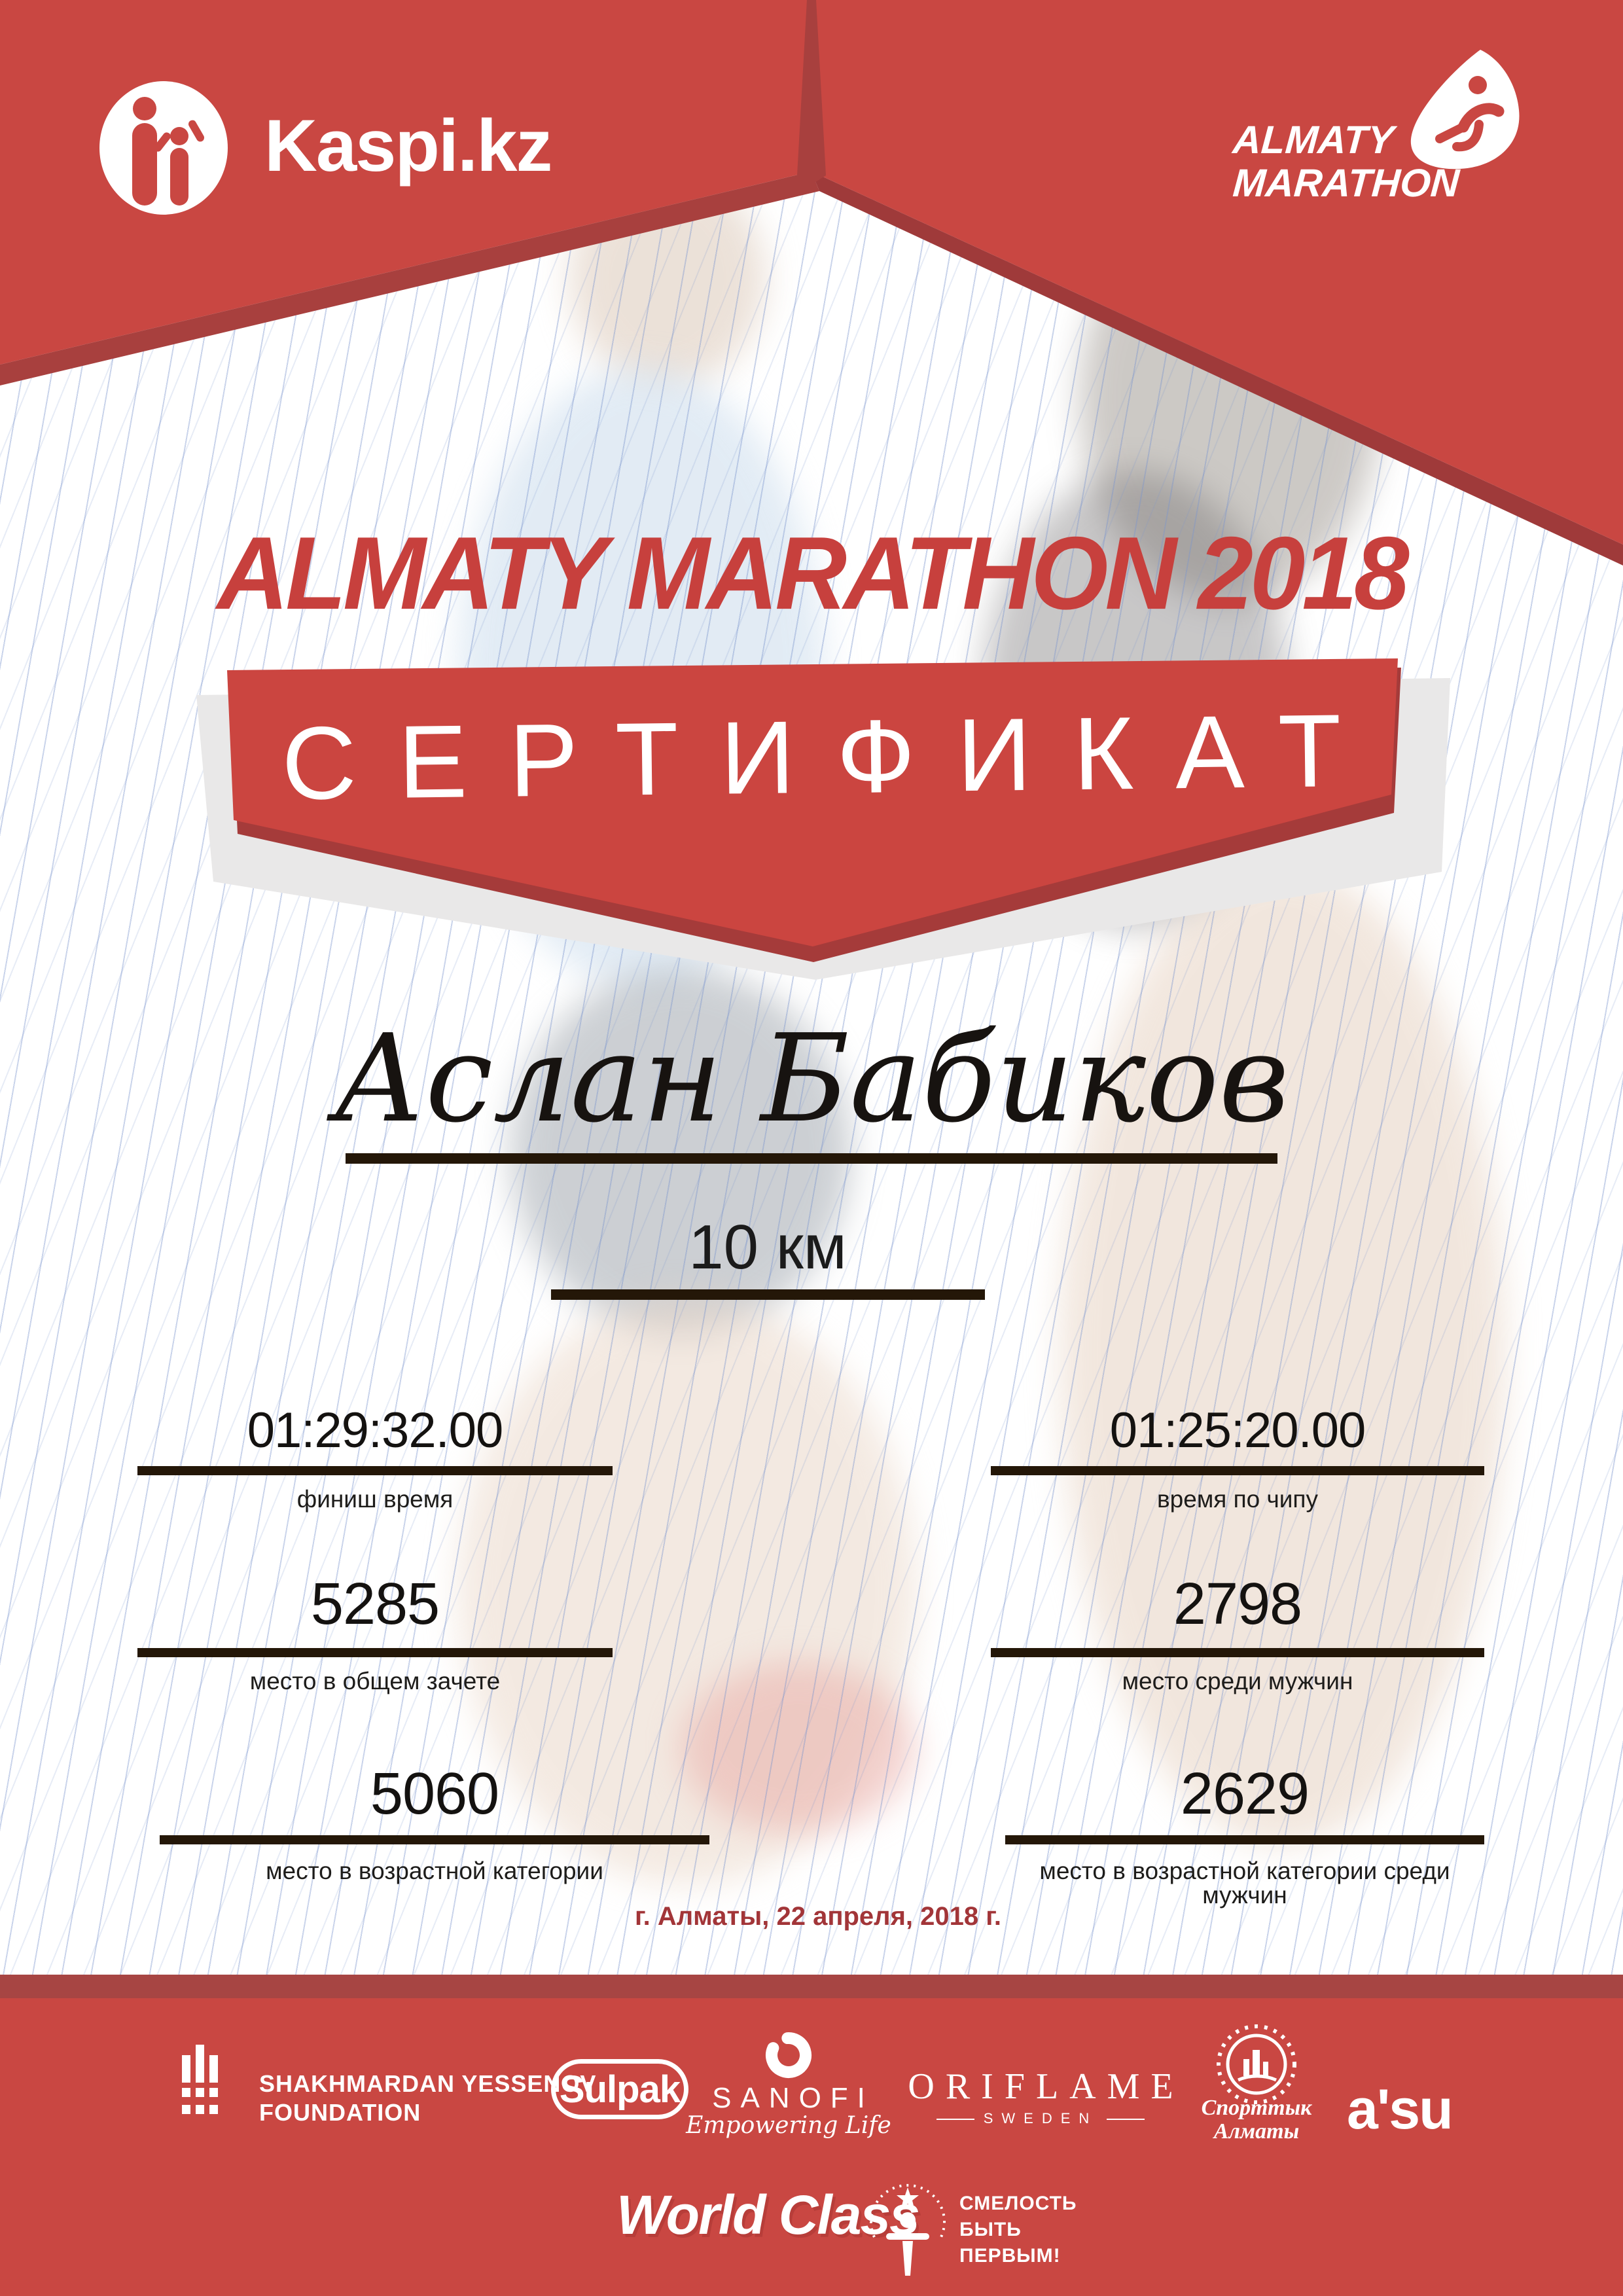 The image size is (1623, 2296). Describe the element at coordinates (832, 756) in the screenshot. I see `certificate-title: СЕРТИФИКАТ` at that location.